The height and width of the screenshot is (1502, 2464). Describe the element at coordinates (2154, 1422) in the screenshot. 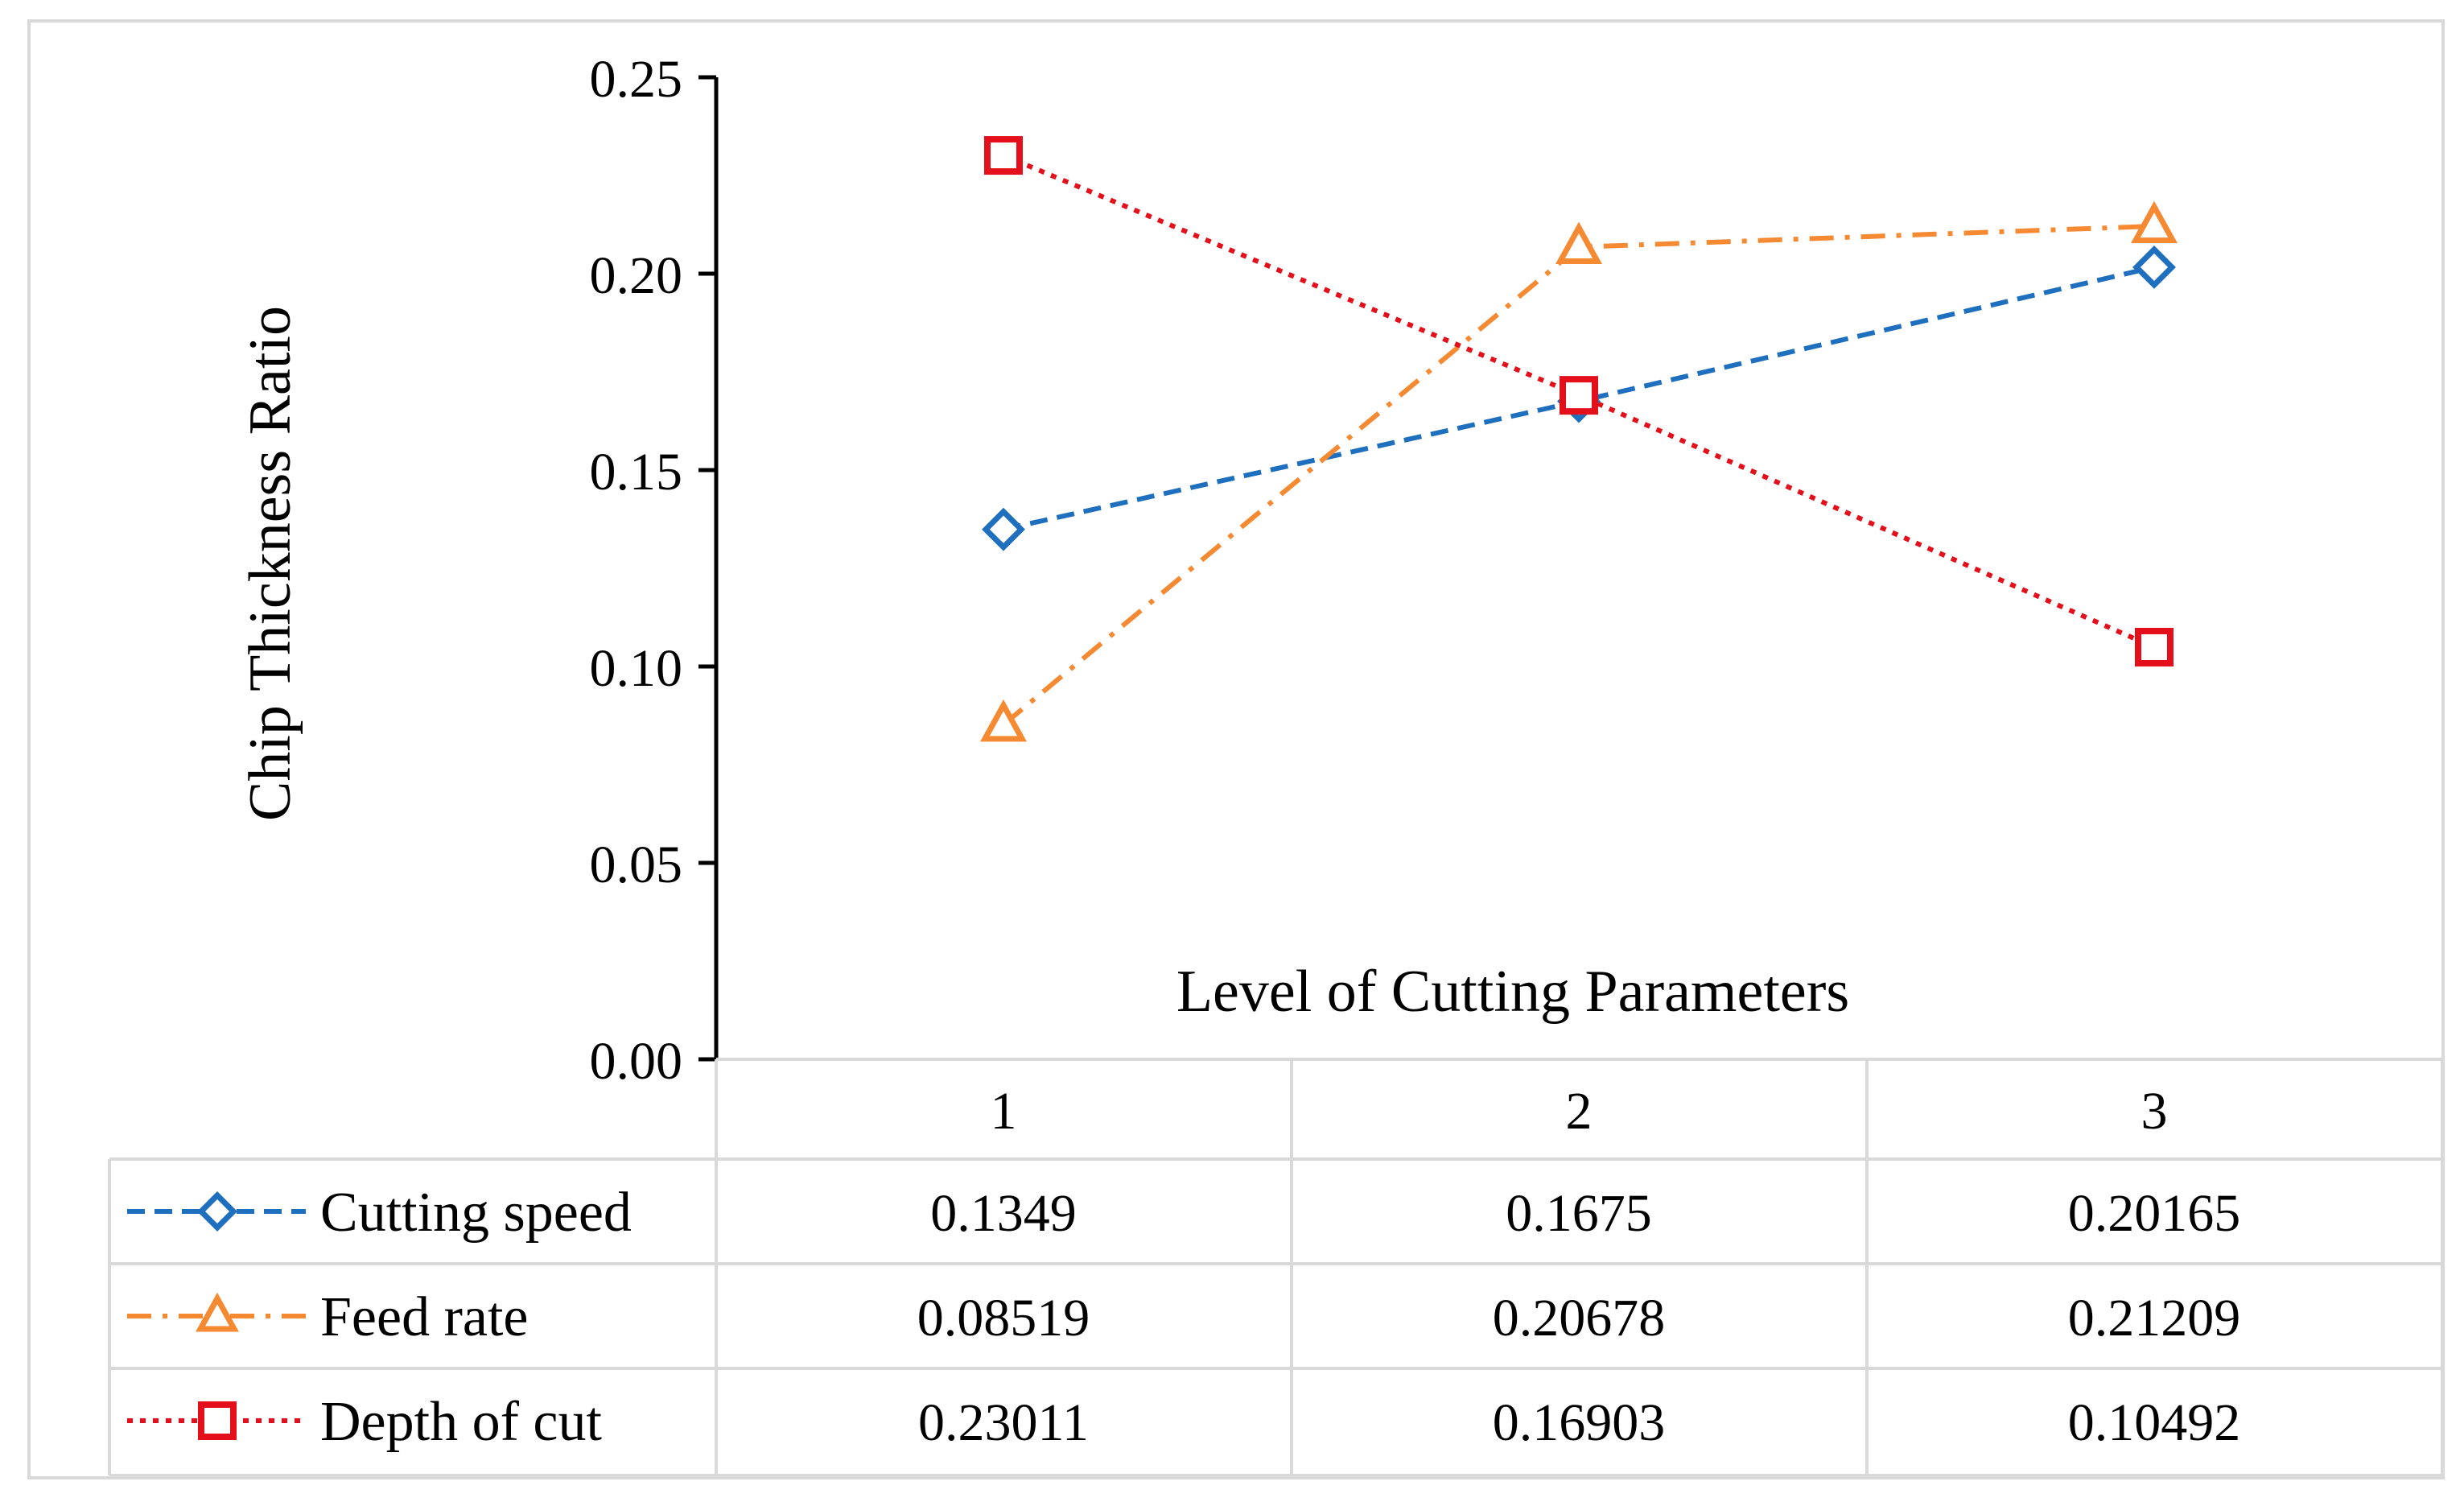

I see `table-cell-value: 0.10492` at that location.